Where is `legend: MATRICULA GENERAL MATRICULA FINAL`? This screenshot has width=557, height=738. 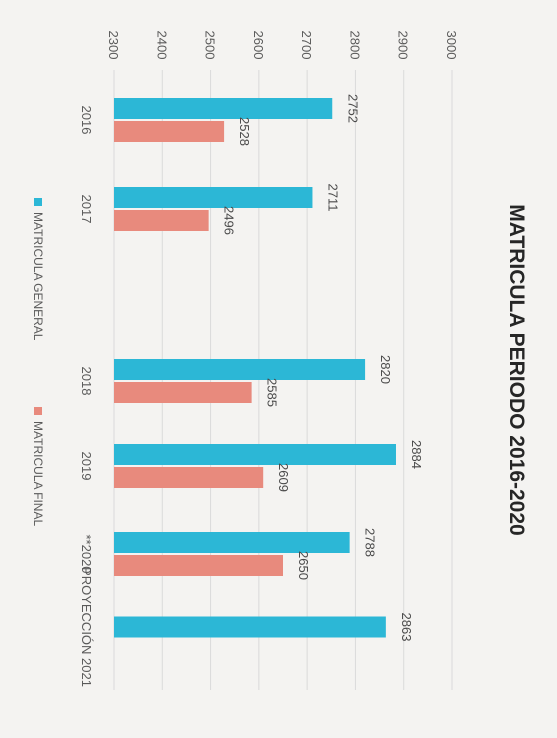 legend: MATRICULA GENERAL MATRICULA FINAL is located at coordinates (38, 362).